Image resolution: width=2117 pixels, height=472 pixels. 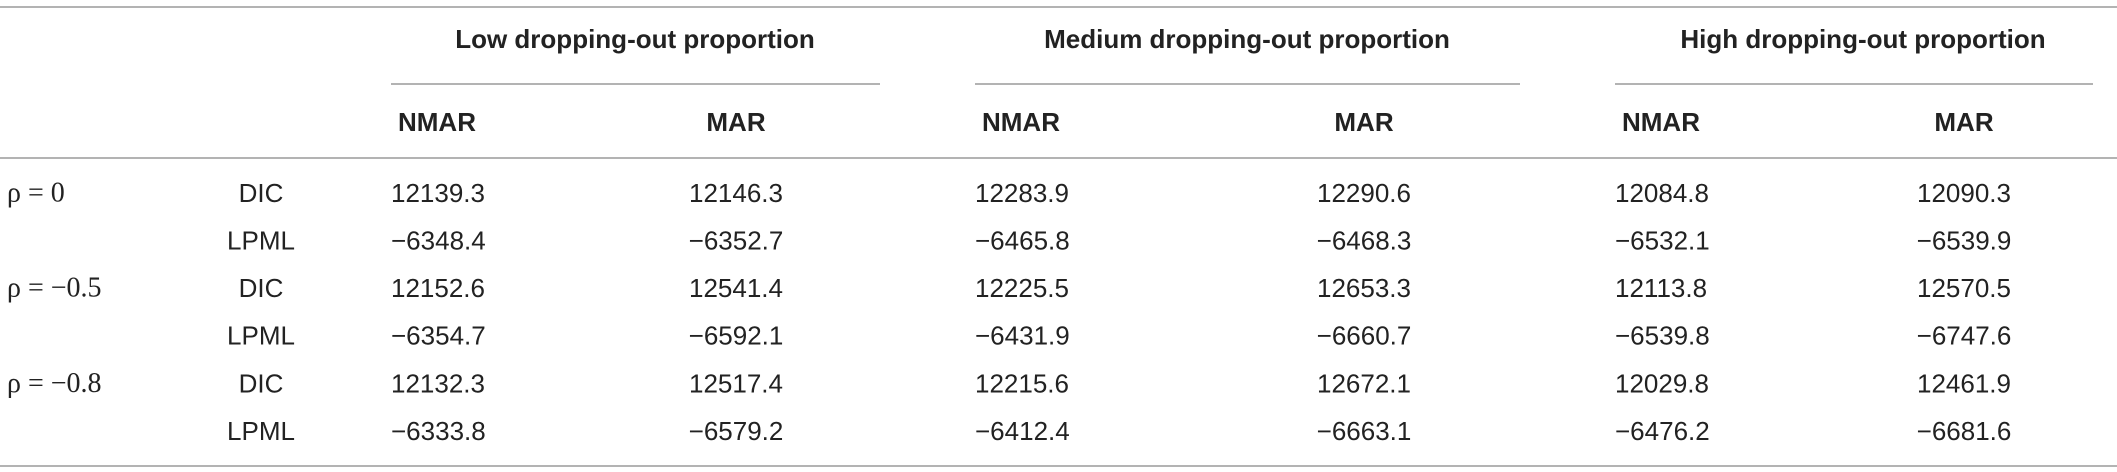 What do you see at coordinates (1364, 336) in the screenshot?
I see `cell: −6660.7` at bounding box center [1364, 336].